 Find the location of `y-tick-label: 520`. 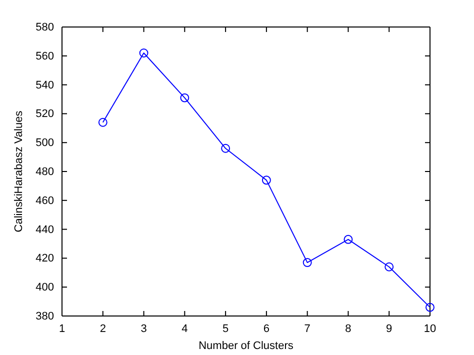

y-tick-label: 520 is located at coordinates (45, 114).